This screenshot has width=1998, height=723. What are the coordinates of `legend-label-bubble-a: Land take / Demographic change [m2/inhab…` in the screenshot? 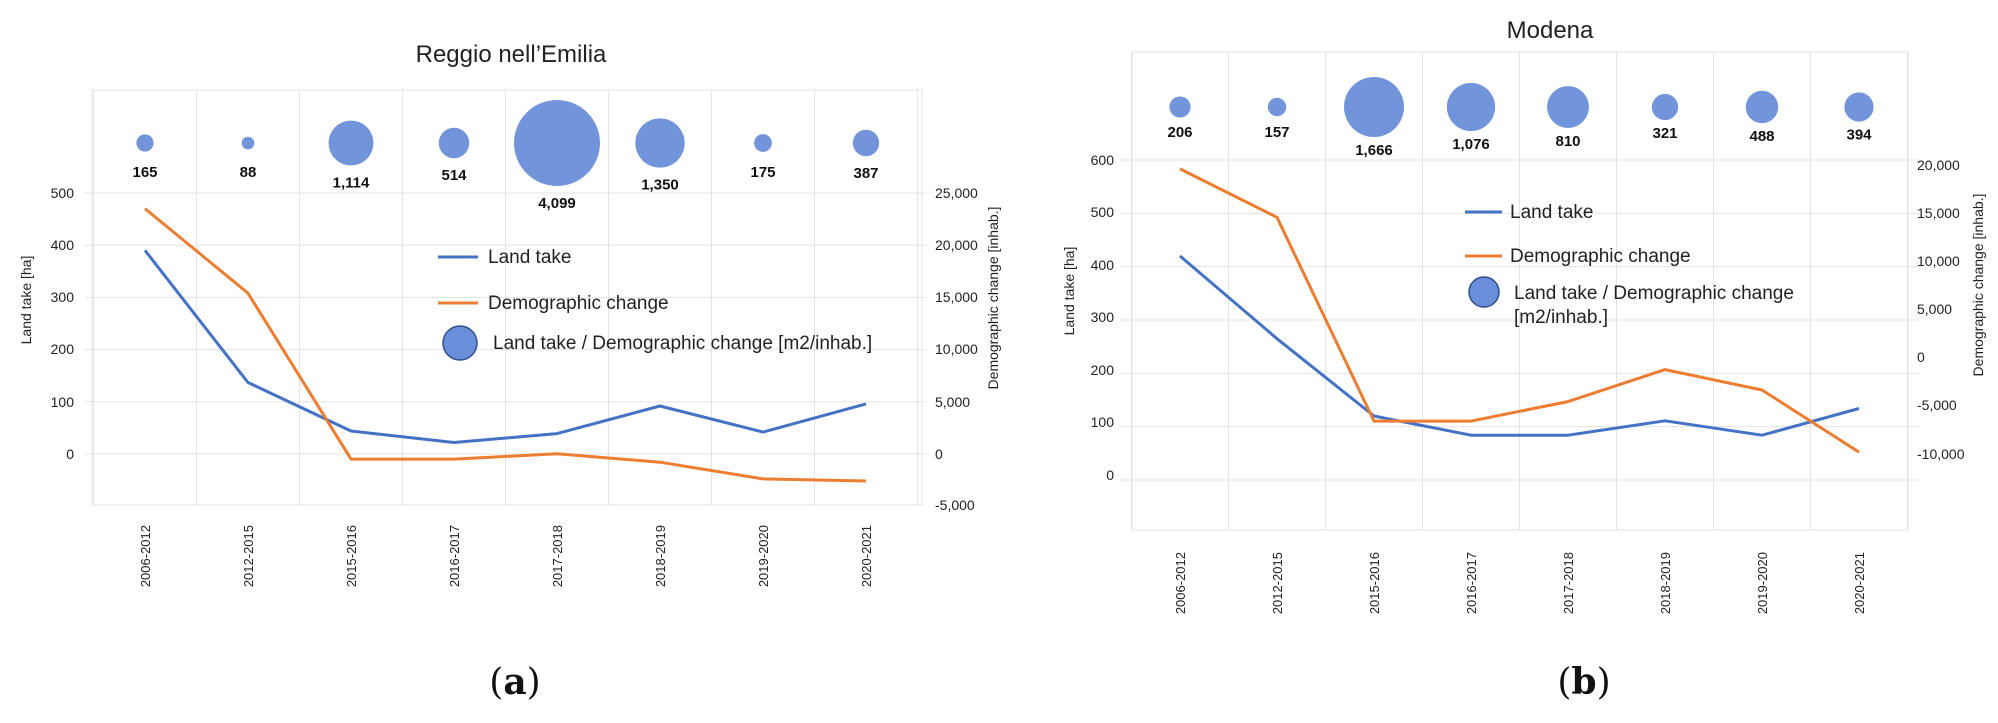 It's located at (682, 343).